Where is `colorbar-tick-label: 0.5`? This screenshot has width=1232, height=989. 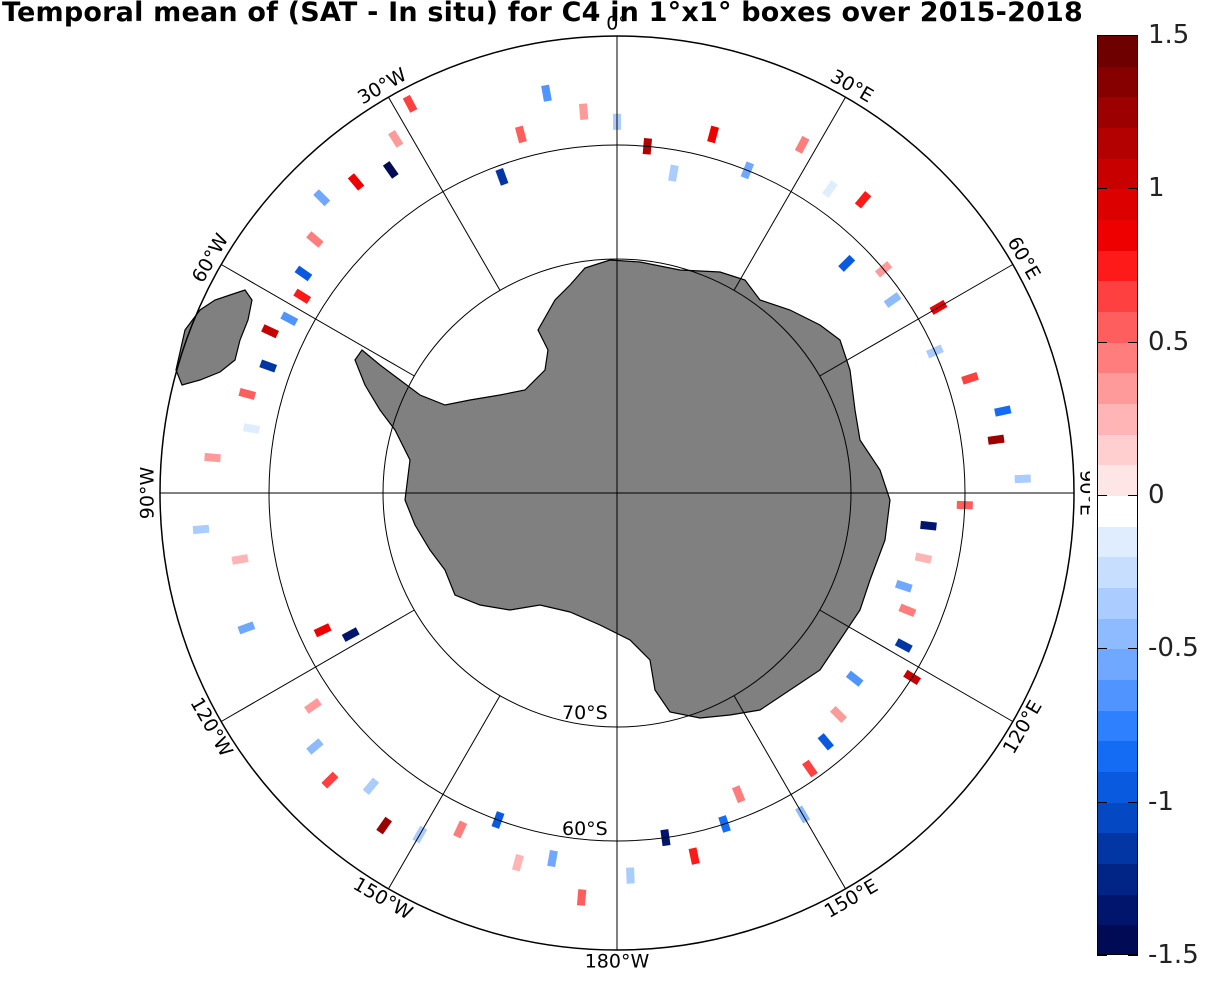 colorbar-tick-label: 0.5 is located at coordinates (1169, 341).